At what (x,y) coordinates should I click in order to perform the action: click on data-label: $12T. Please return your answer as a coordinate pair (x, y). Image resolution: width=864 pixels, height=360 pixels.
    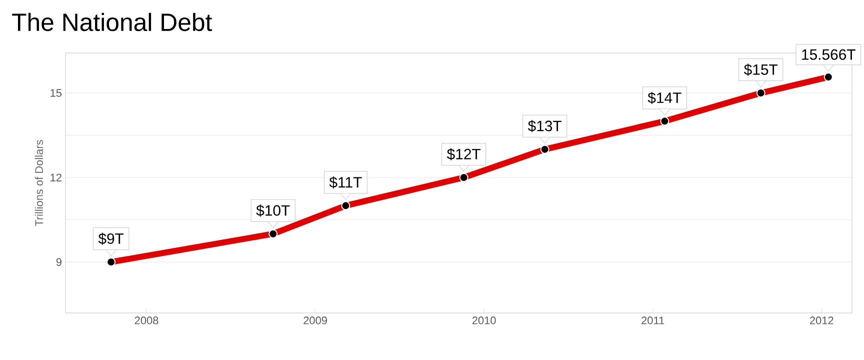
    Looking at the image, I should click on (463, 154).